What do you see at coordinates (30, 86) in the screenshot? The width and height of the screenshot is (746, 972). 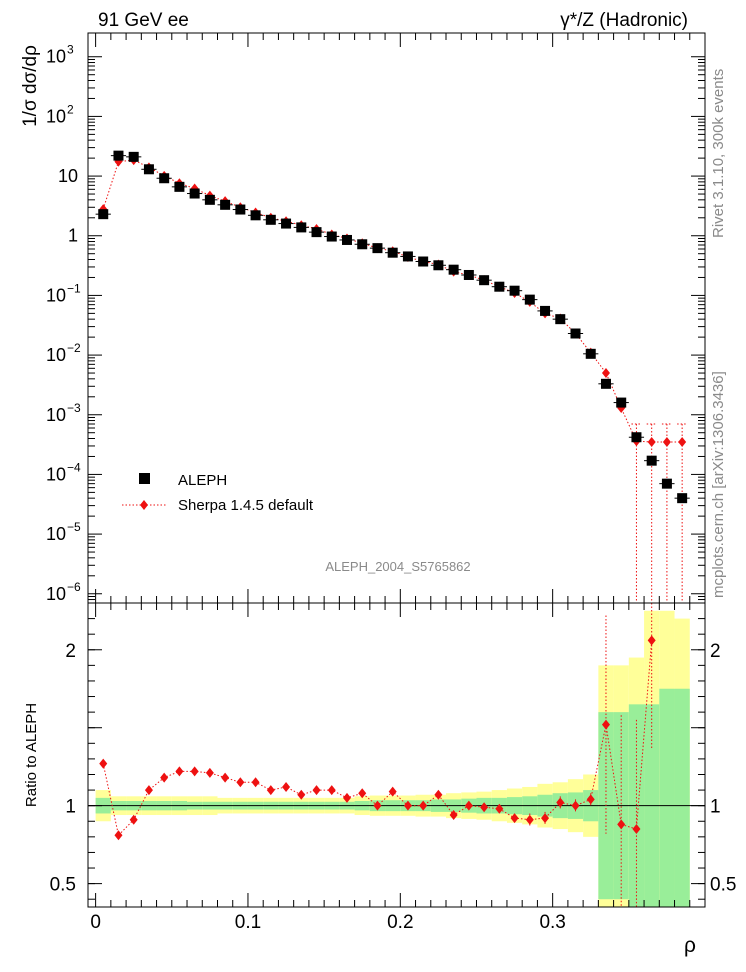 I see `main-y-label: 1/σ dσ/dρ` at bounding box center [30, 86].